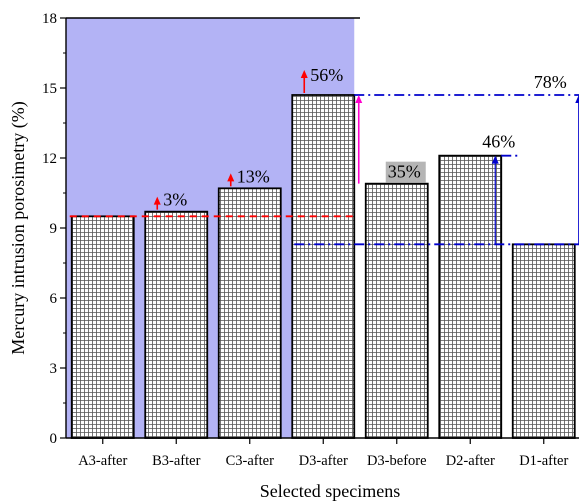 The height and width of the screenshot is (502, 579). Describe the element at coordinates (175, 200) in the screenshot. I see `annotation-b3-after-label: 3%` at that location.